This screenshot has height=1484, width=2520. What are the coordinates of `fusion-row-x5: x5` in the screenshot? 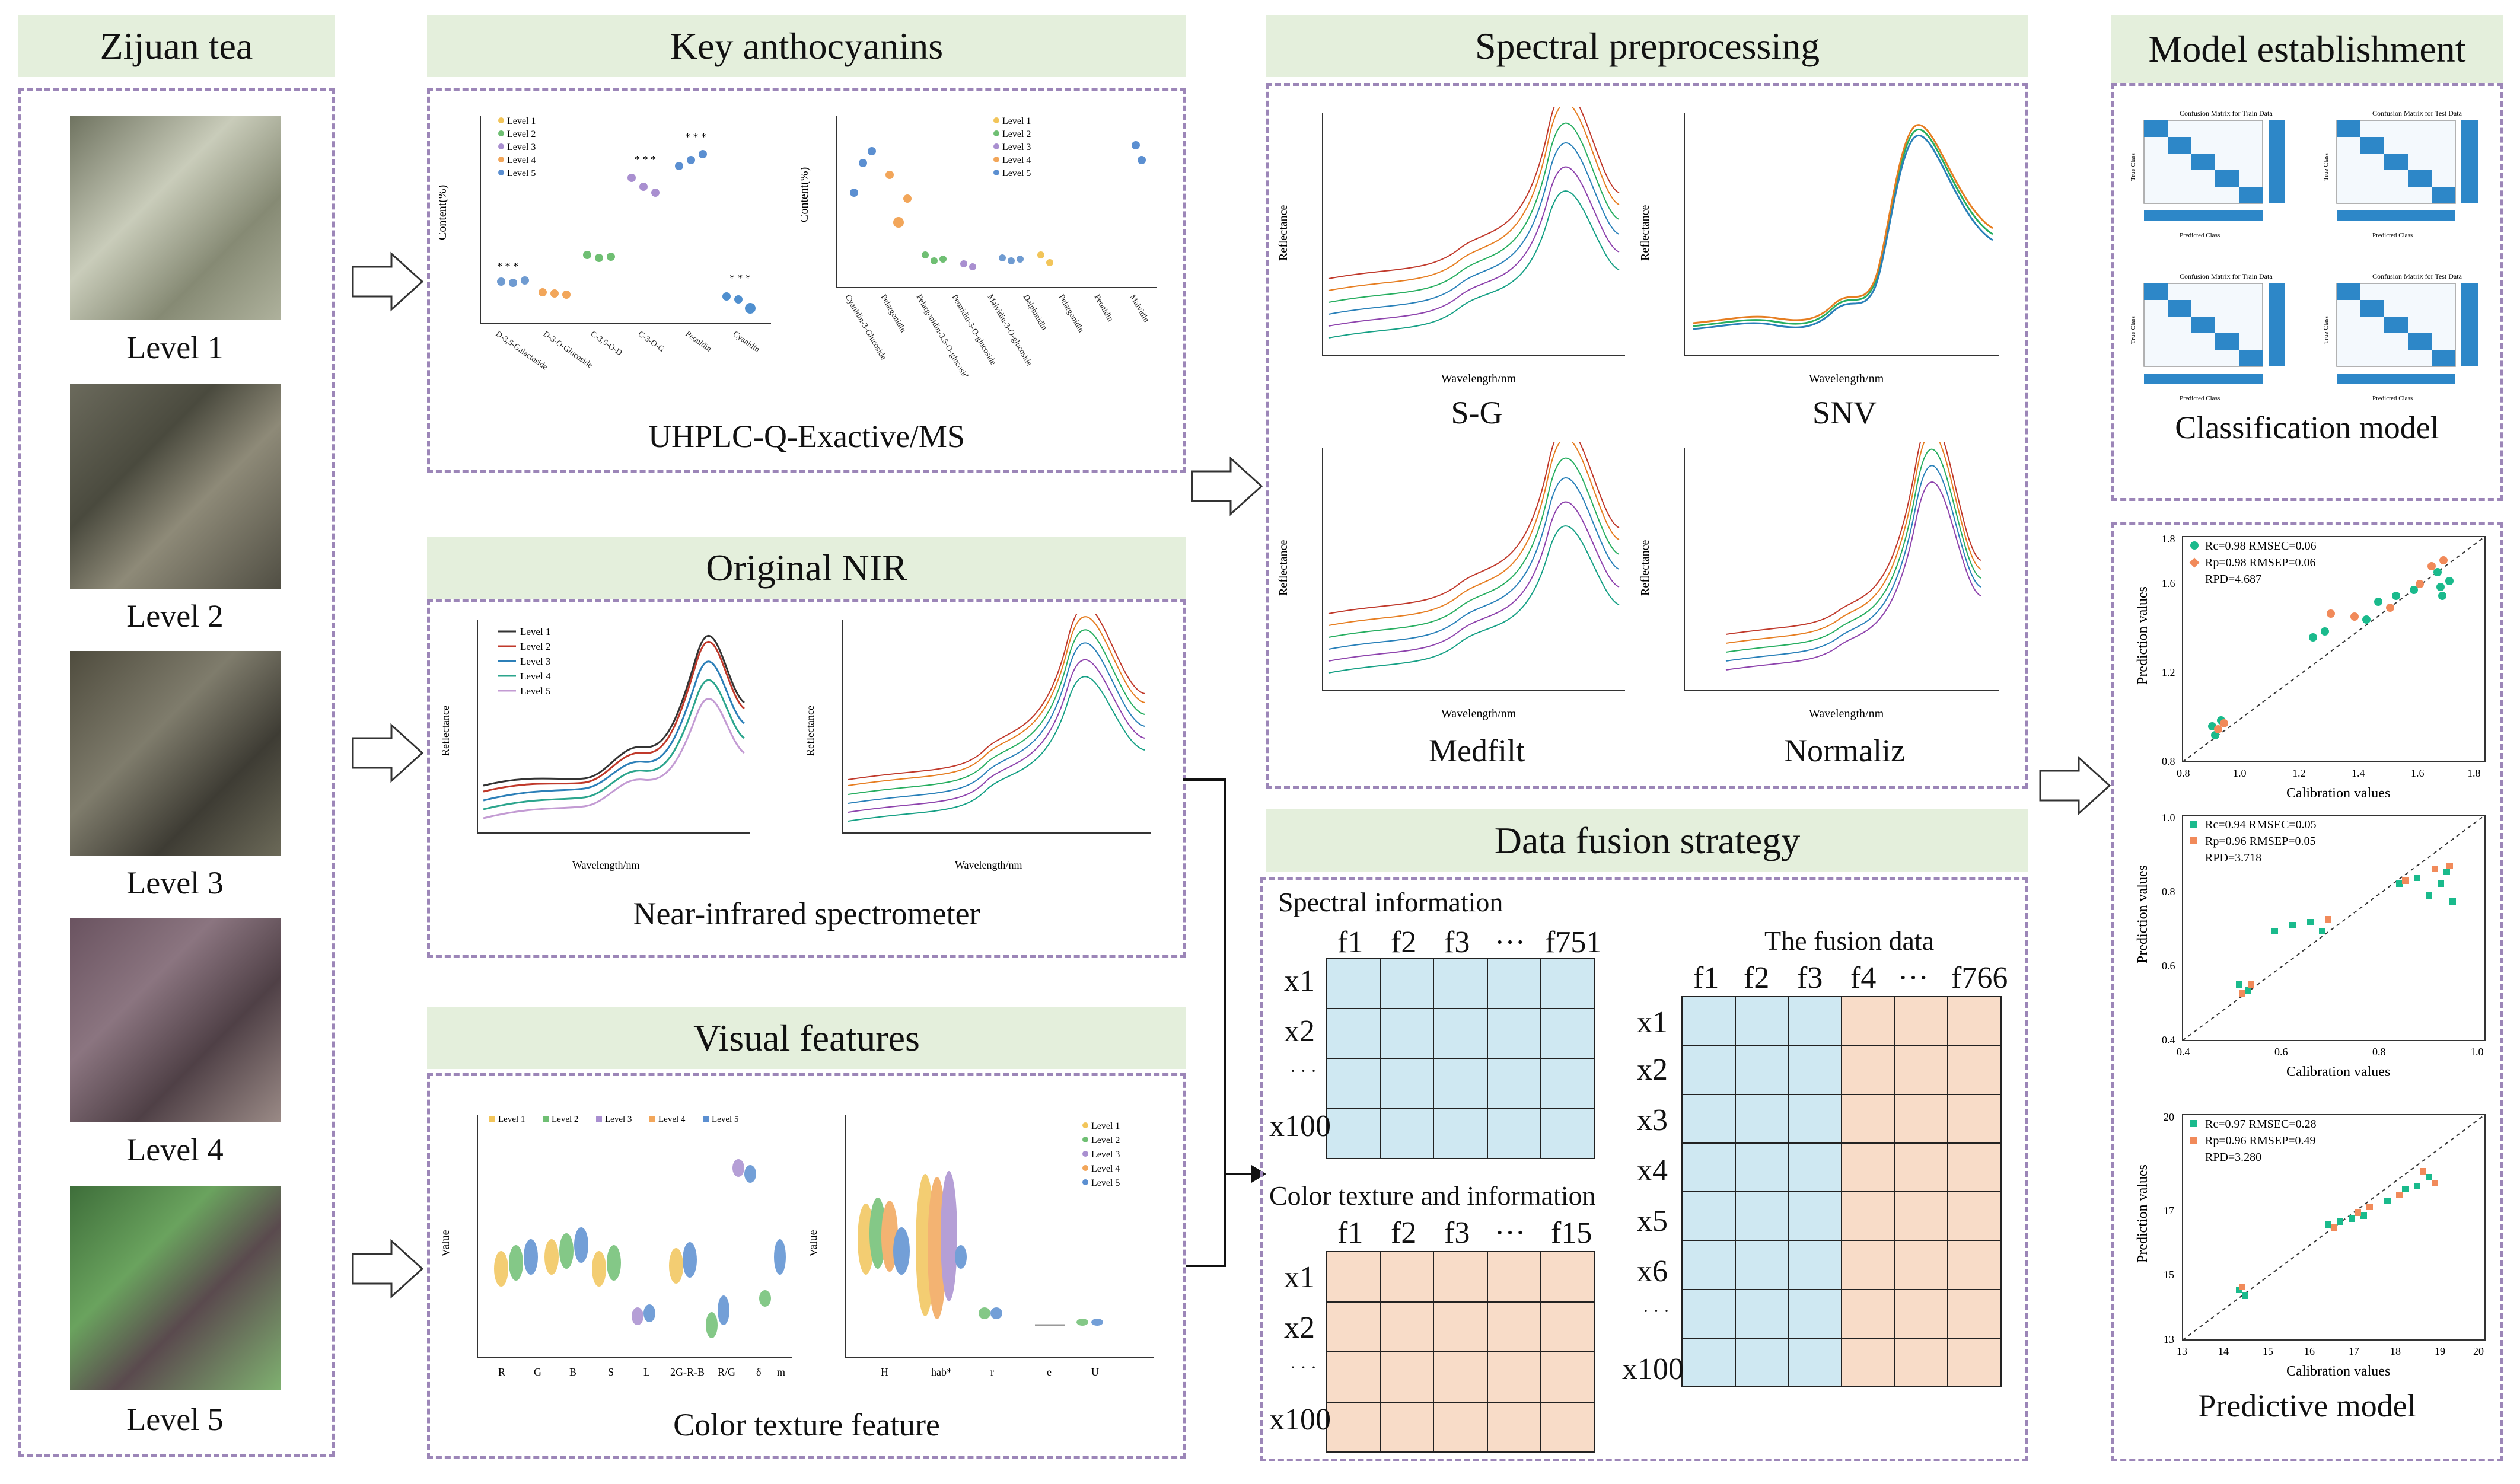 It's located at (1652, 1221).